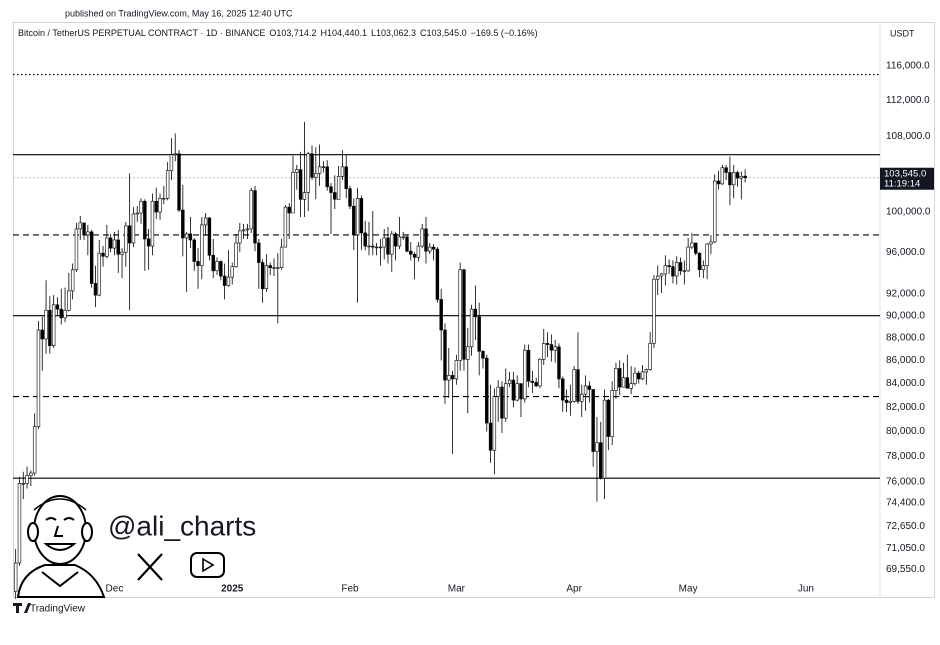 This screenshot has width=940, height=645. Describe the element at coordinates (292, 33) in the screenshot. I see `ohlc-open: O103,714.2` at that location.